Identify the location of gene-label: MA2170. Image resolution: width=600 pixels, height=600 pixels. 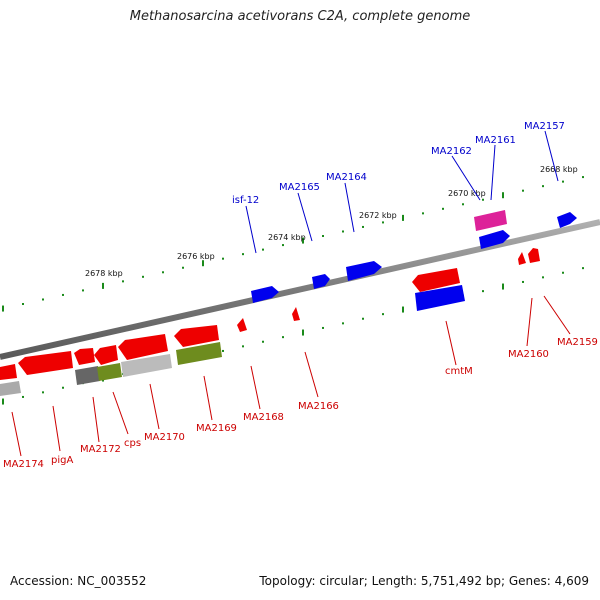
(164, 437).